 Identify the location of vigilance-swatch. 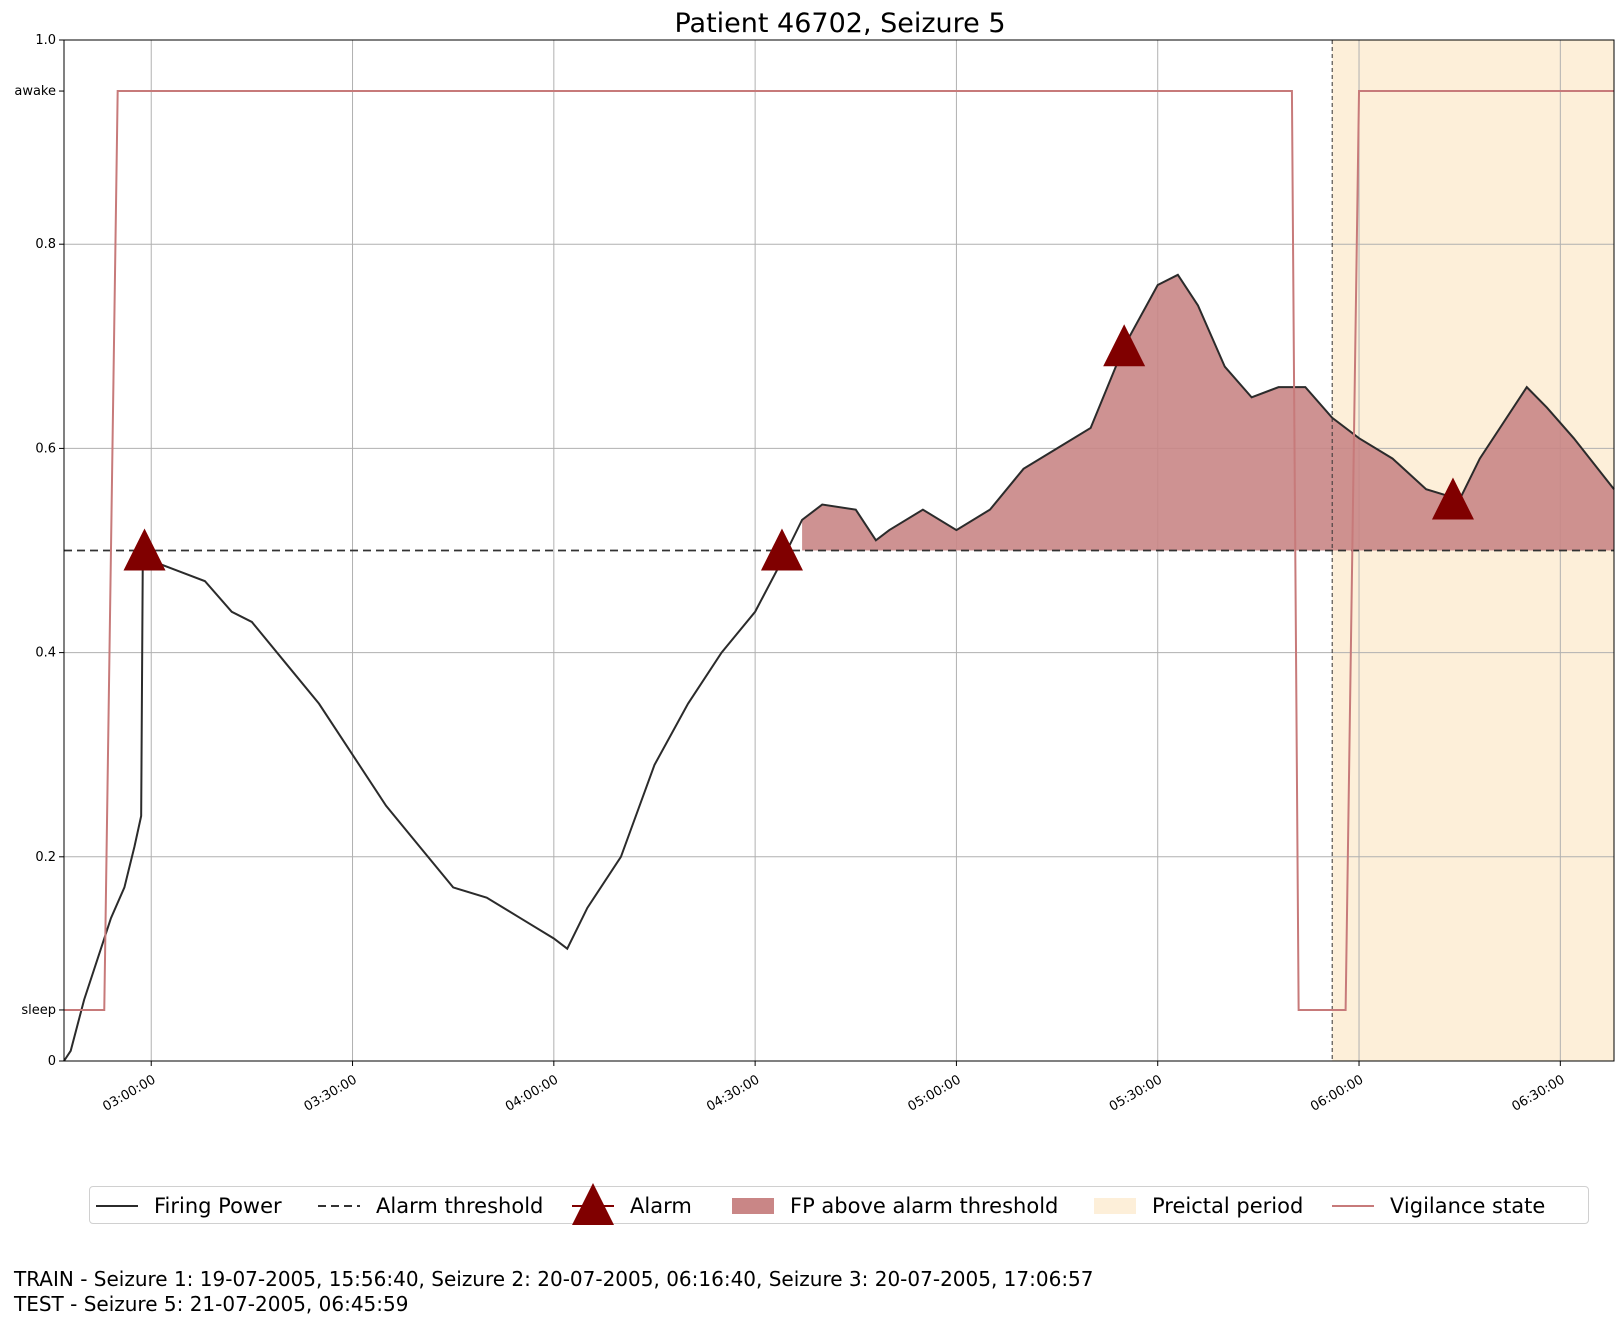
(1353, 1206).